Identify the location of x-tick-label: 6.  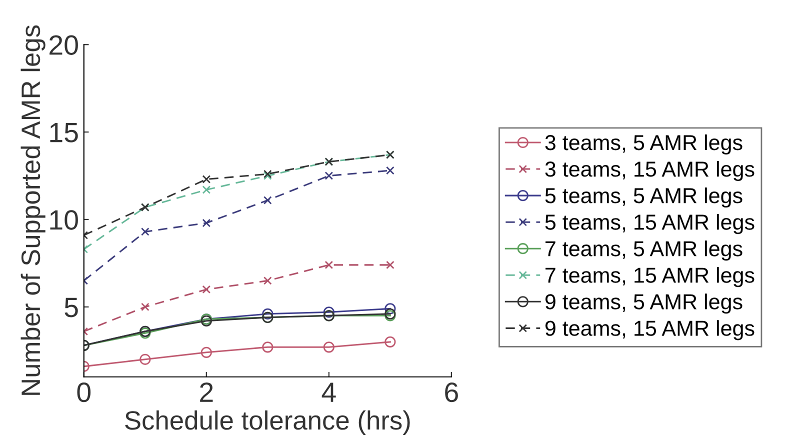
(451, 392).